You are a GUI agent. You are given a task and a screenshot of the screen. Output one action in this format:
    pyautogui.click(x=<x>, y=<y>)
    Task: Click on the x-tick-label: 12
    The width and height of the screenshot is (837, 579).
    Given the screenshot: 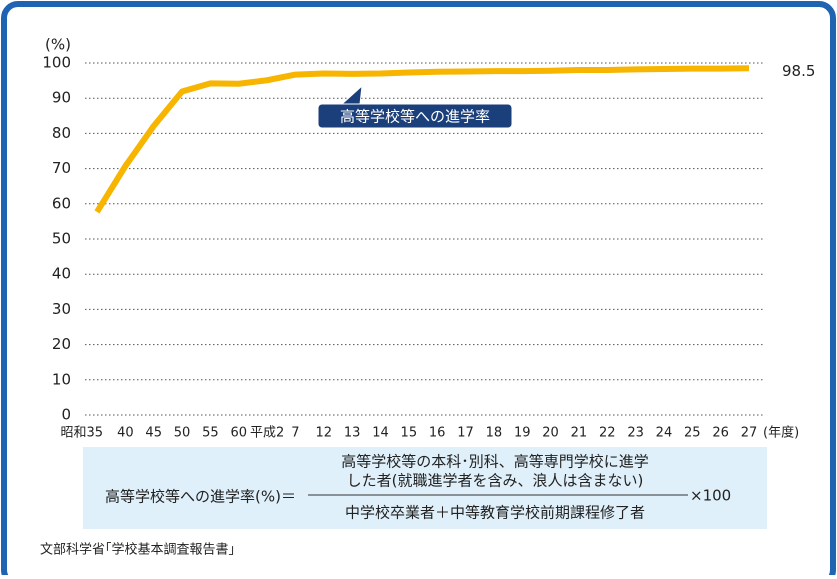 What is the action you would take?
    pyautogui.click(x=324, y=433)
    